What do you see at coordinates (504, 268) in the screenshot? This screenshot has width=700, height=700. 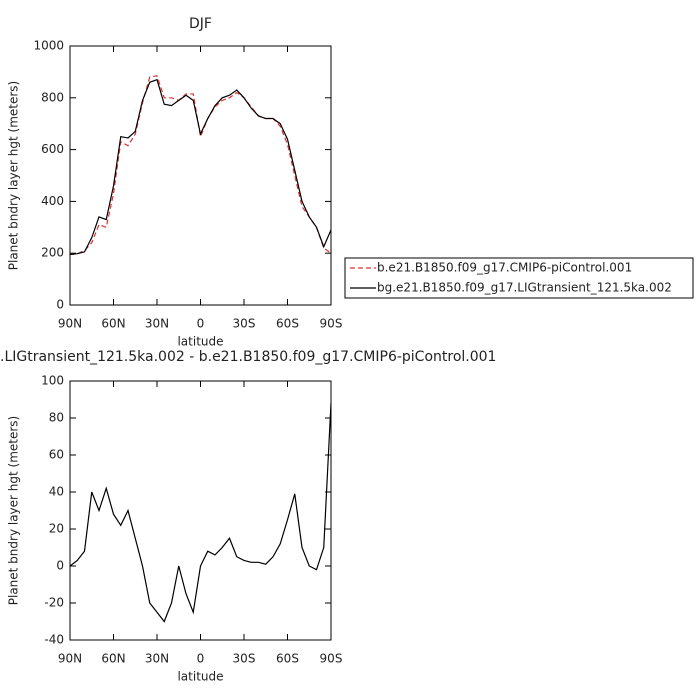 I see `legend-label: b.e21.B1850.f09_g17.CMIP6-piControl.001` at bounding box center [504, 268].